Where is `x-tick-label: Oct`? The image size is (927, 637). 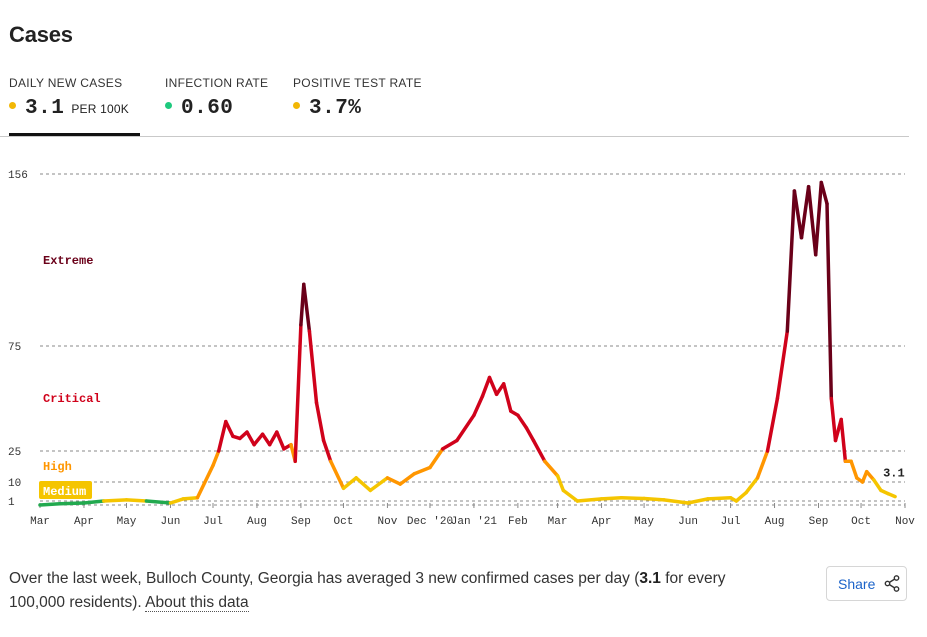 x-tick-label: Oct is located at coordinates (861, 522).